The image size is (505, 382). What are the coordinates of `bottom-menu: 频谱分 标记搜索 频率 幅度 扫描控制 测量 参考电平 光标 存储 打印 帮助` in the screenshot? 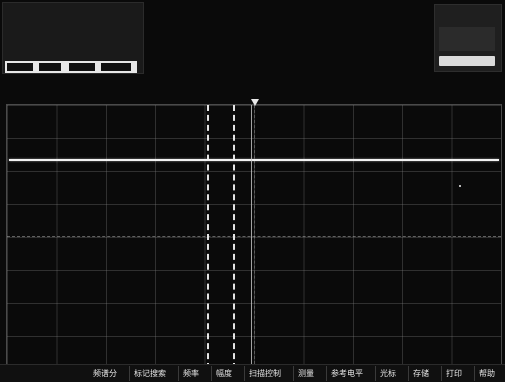 It's located at (252, 373).